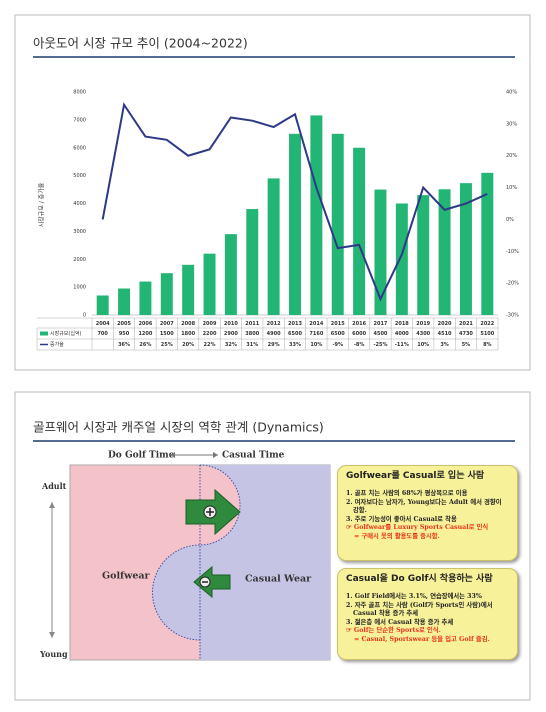 The image size is (546, 712). What do you see at coordinates (380, 345) in the screenshot?
I see `table-value: -25%` at bounding box center [380, 345].